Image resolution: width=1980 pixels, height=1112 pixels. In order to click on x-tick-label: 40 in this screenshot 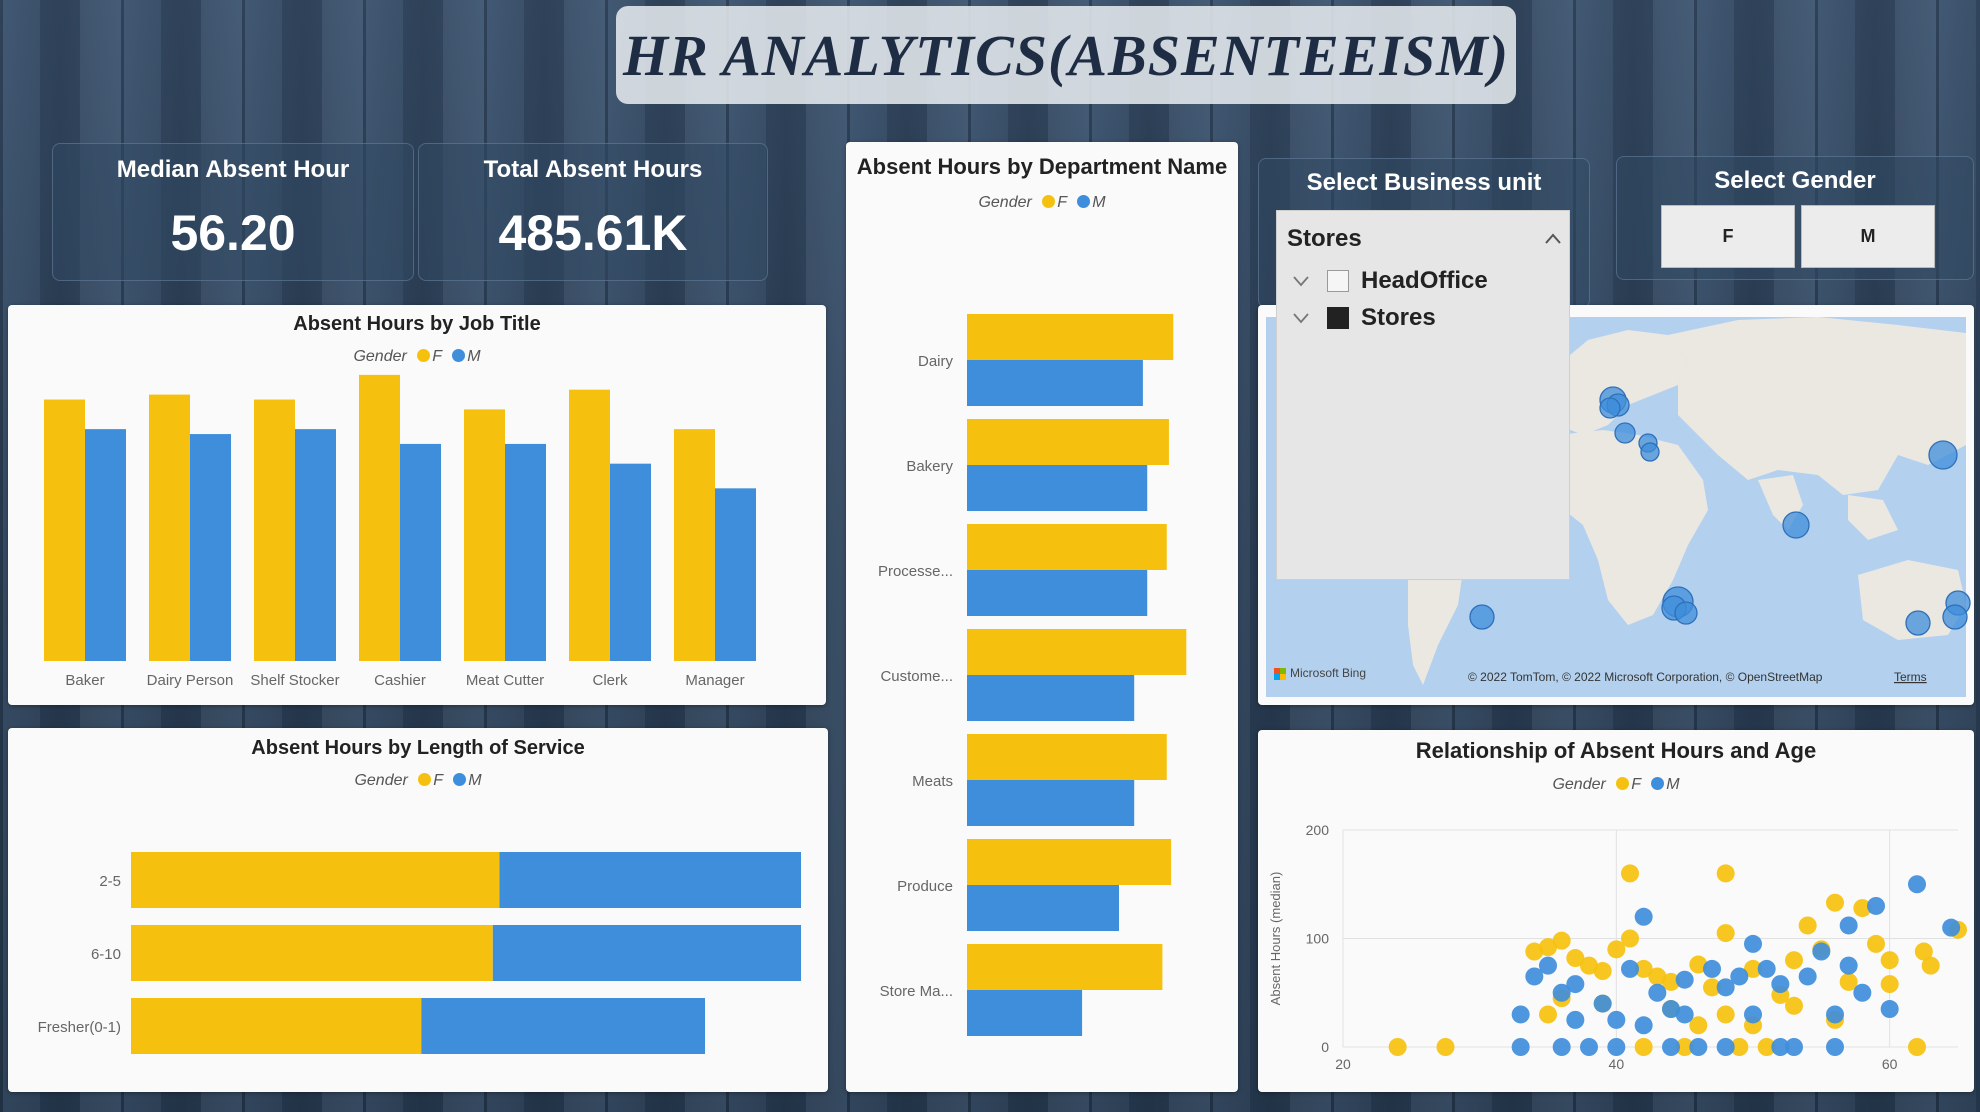, I will do `click(1617, 1064)`.